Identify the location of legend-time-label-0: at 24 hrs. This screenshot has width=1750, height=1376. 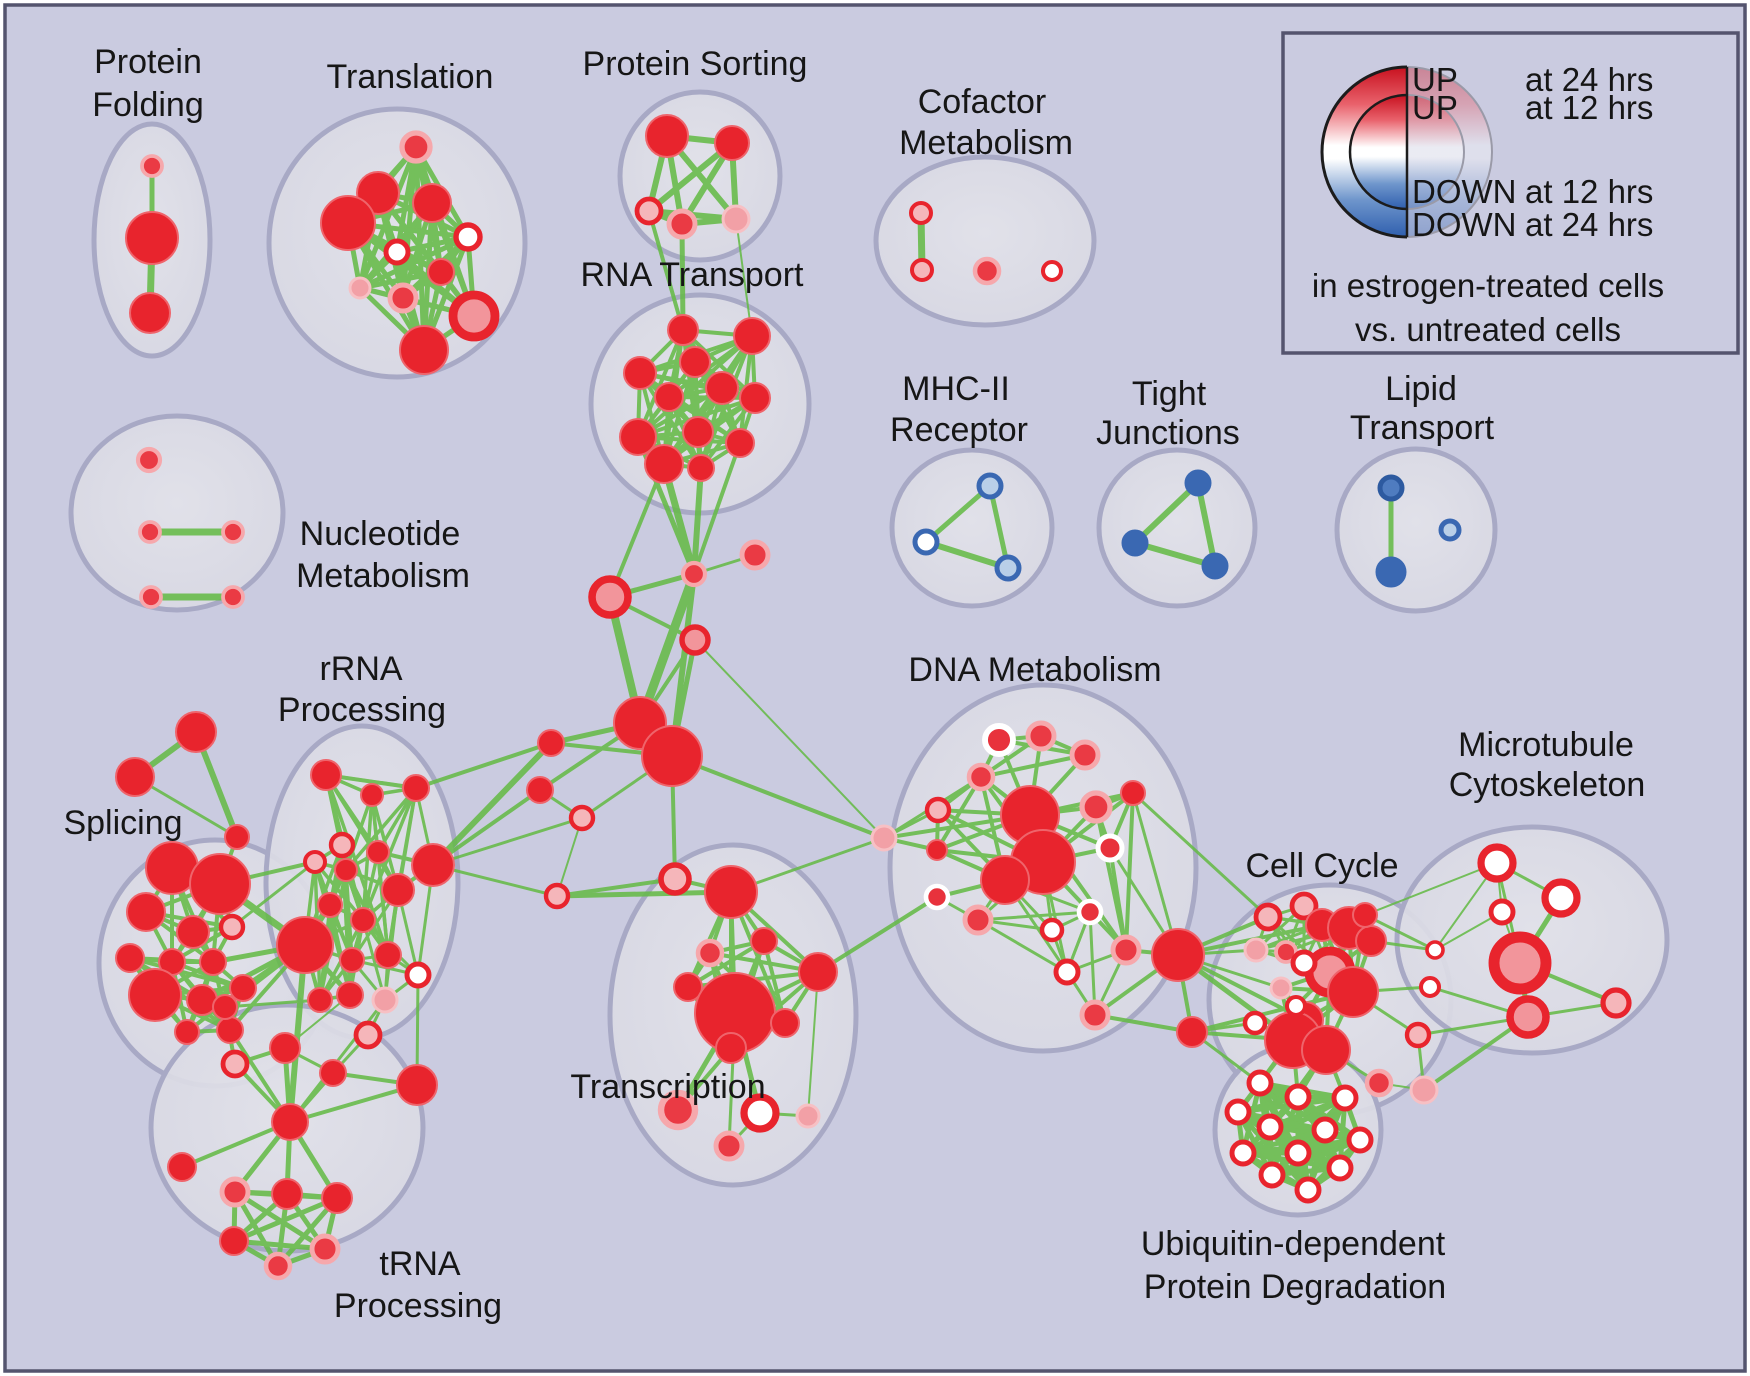
(1589, 79).